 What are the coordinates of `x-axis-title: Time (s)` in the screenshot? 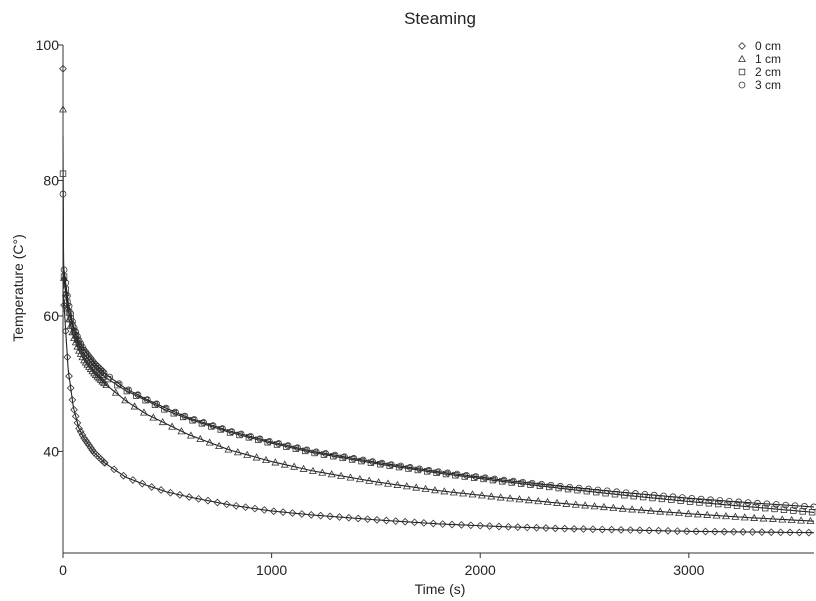 It's located at (440, 589).